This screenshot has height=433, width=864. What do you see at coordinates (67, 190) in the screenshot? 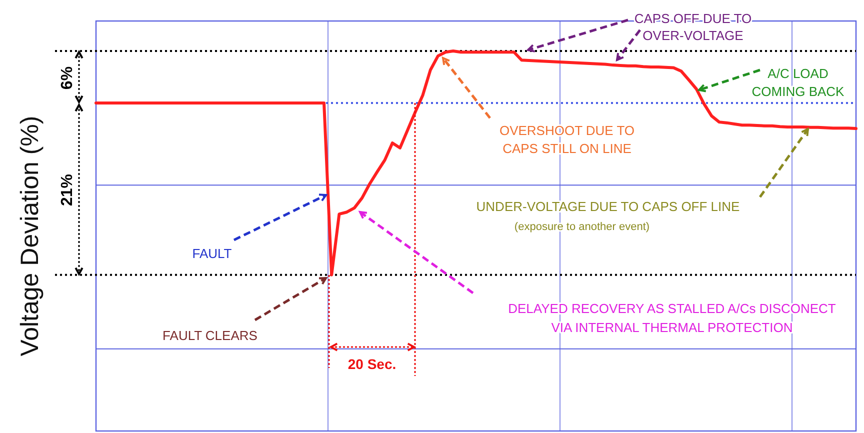
I see `text: 21%` at bounding box center [67, 190].